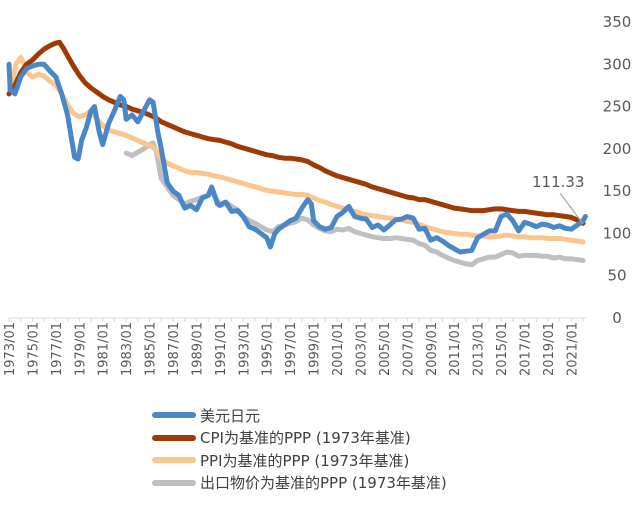  I want to click on legend-swatch-cpi-ppp, so click(174, 437).